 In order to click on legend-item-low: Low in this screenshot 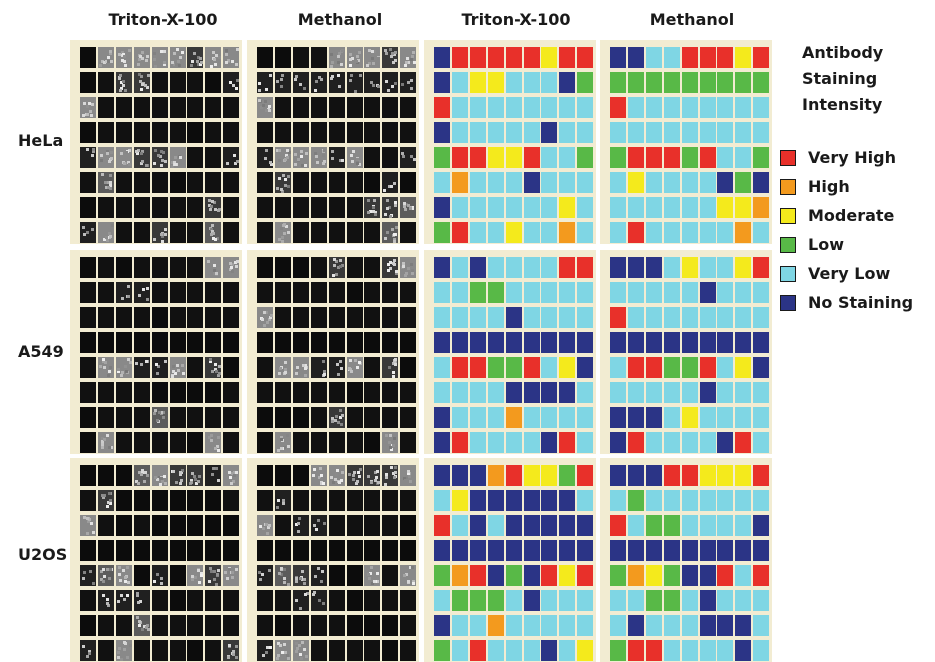, I will do `click(846, 244)`.